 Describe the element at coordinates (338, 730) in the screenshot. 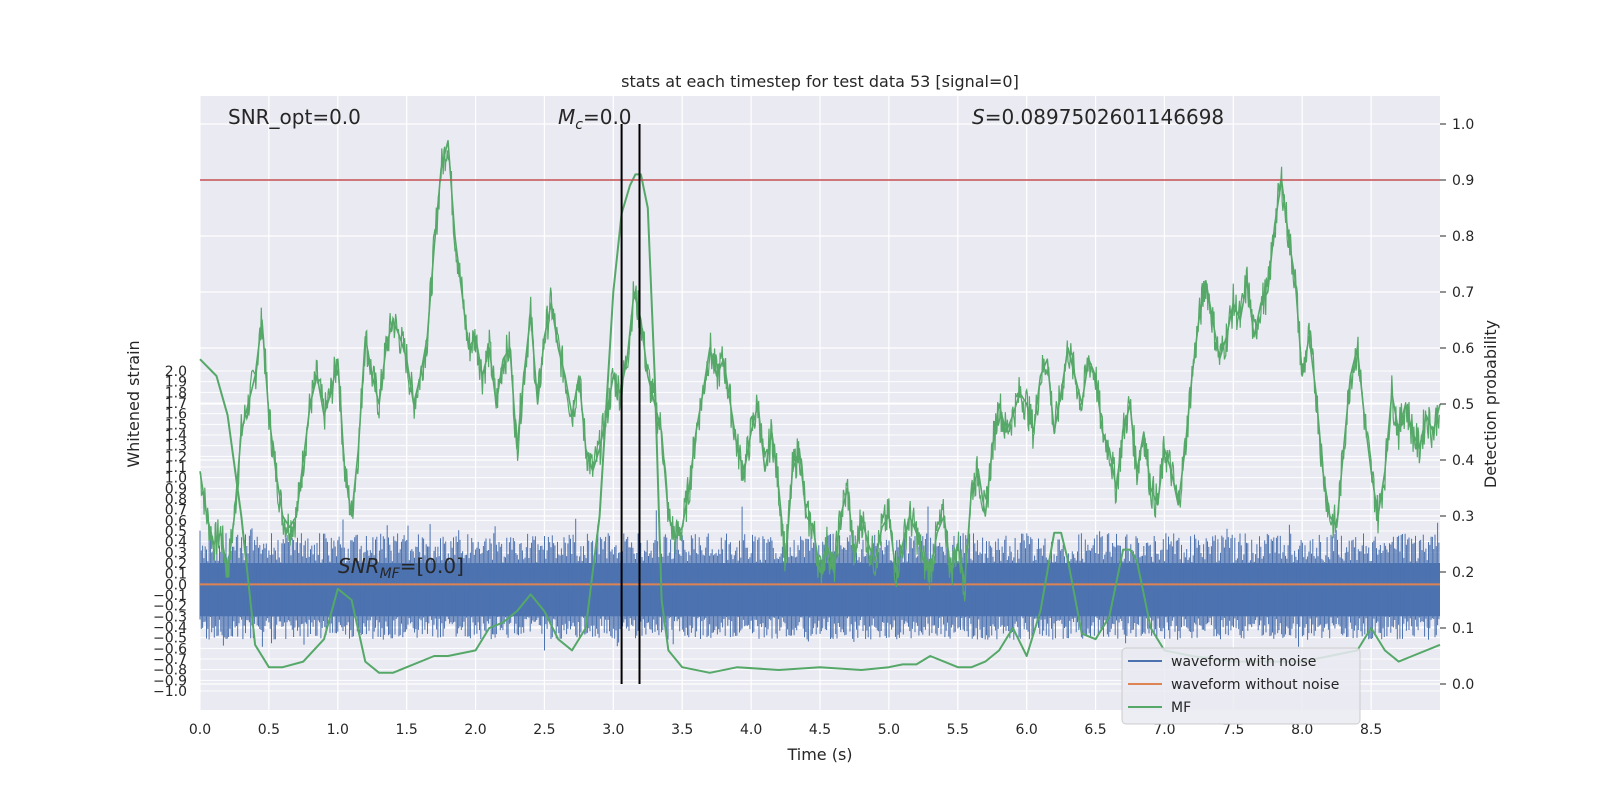

I see `x-tick-label: 1.0` at that location.